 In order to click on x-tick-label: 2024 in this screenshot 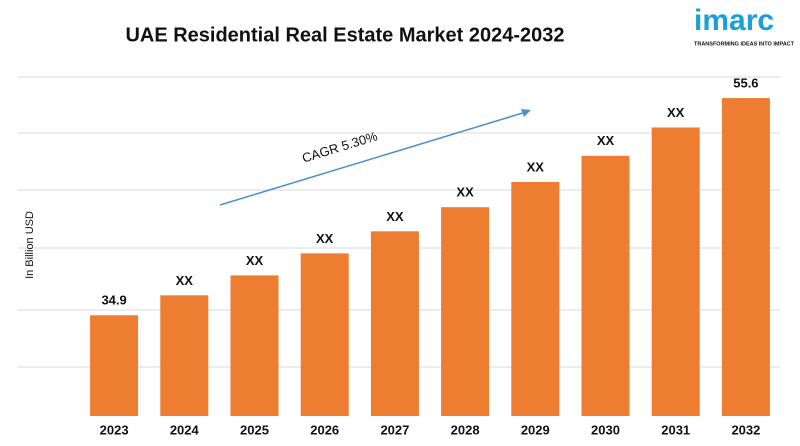, I will do `click(185, 429)`.